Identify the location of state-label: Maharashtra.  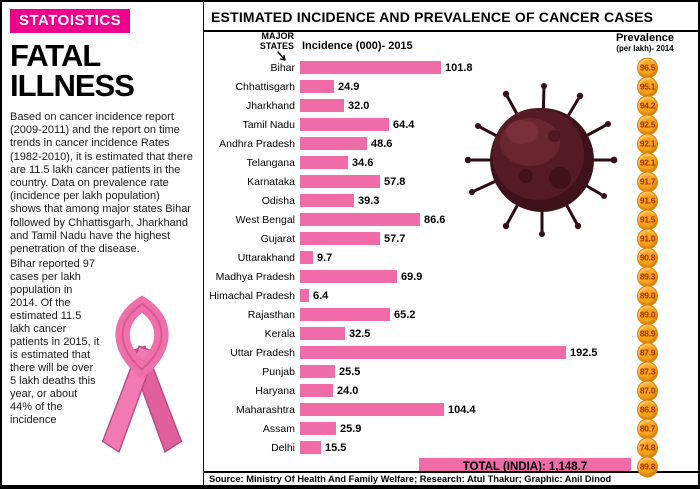
(265, 409).